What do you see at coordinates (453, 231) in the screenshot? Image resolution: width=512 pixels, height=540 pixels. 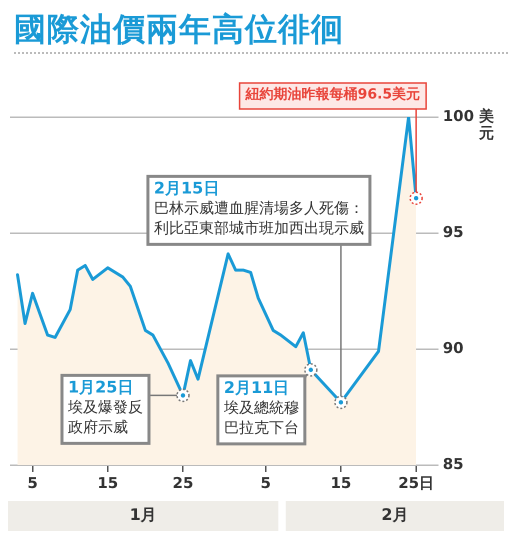 I see `y-tick-label: 95` at bounding box center [453, 231].